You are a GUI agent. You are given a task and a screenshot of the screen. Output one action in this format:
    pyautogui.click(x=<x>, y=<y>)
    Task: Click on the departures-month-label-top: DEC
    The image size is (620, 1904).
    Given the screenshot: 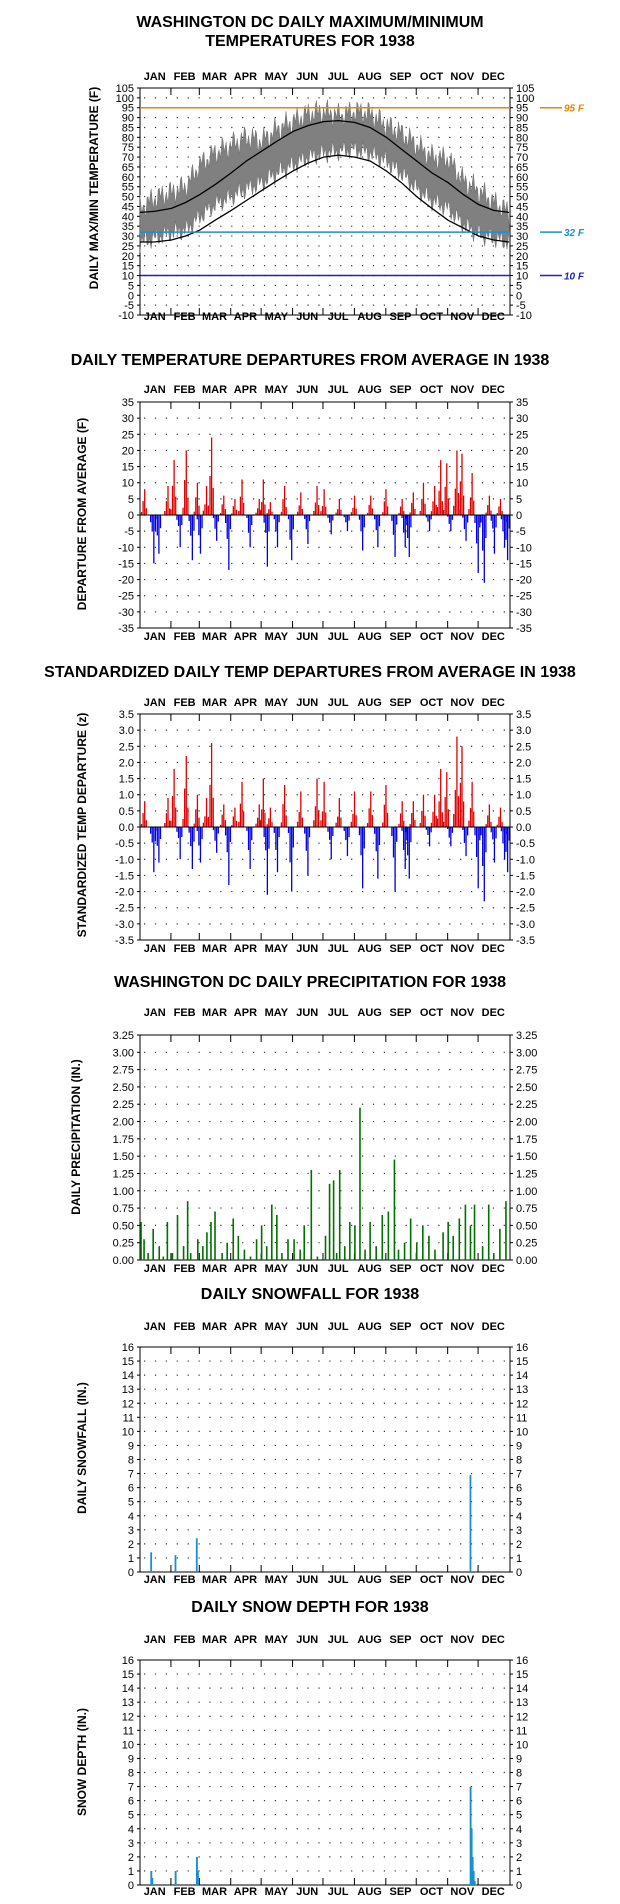 What is the action you would take?
    pyautogui.click(x=493, y=390)
    